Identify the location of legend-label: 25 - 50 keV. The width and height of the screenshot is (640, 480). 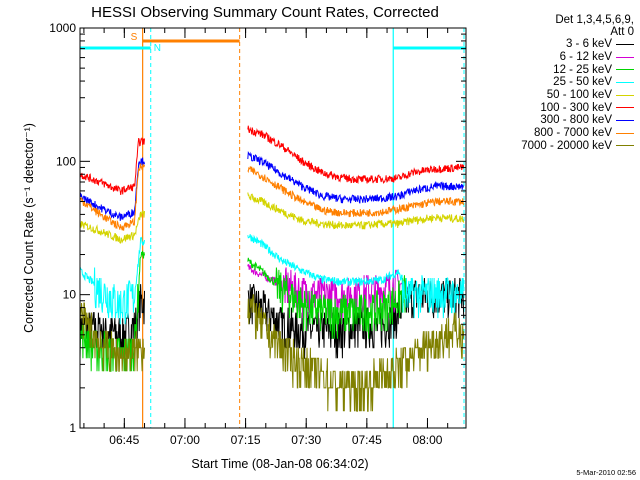
(582, 82).